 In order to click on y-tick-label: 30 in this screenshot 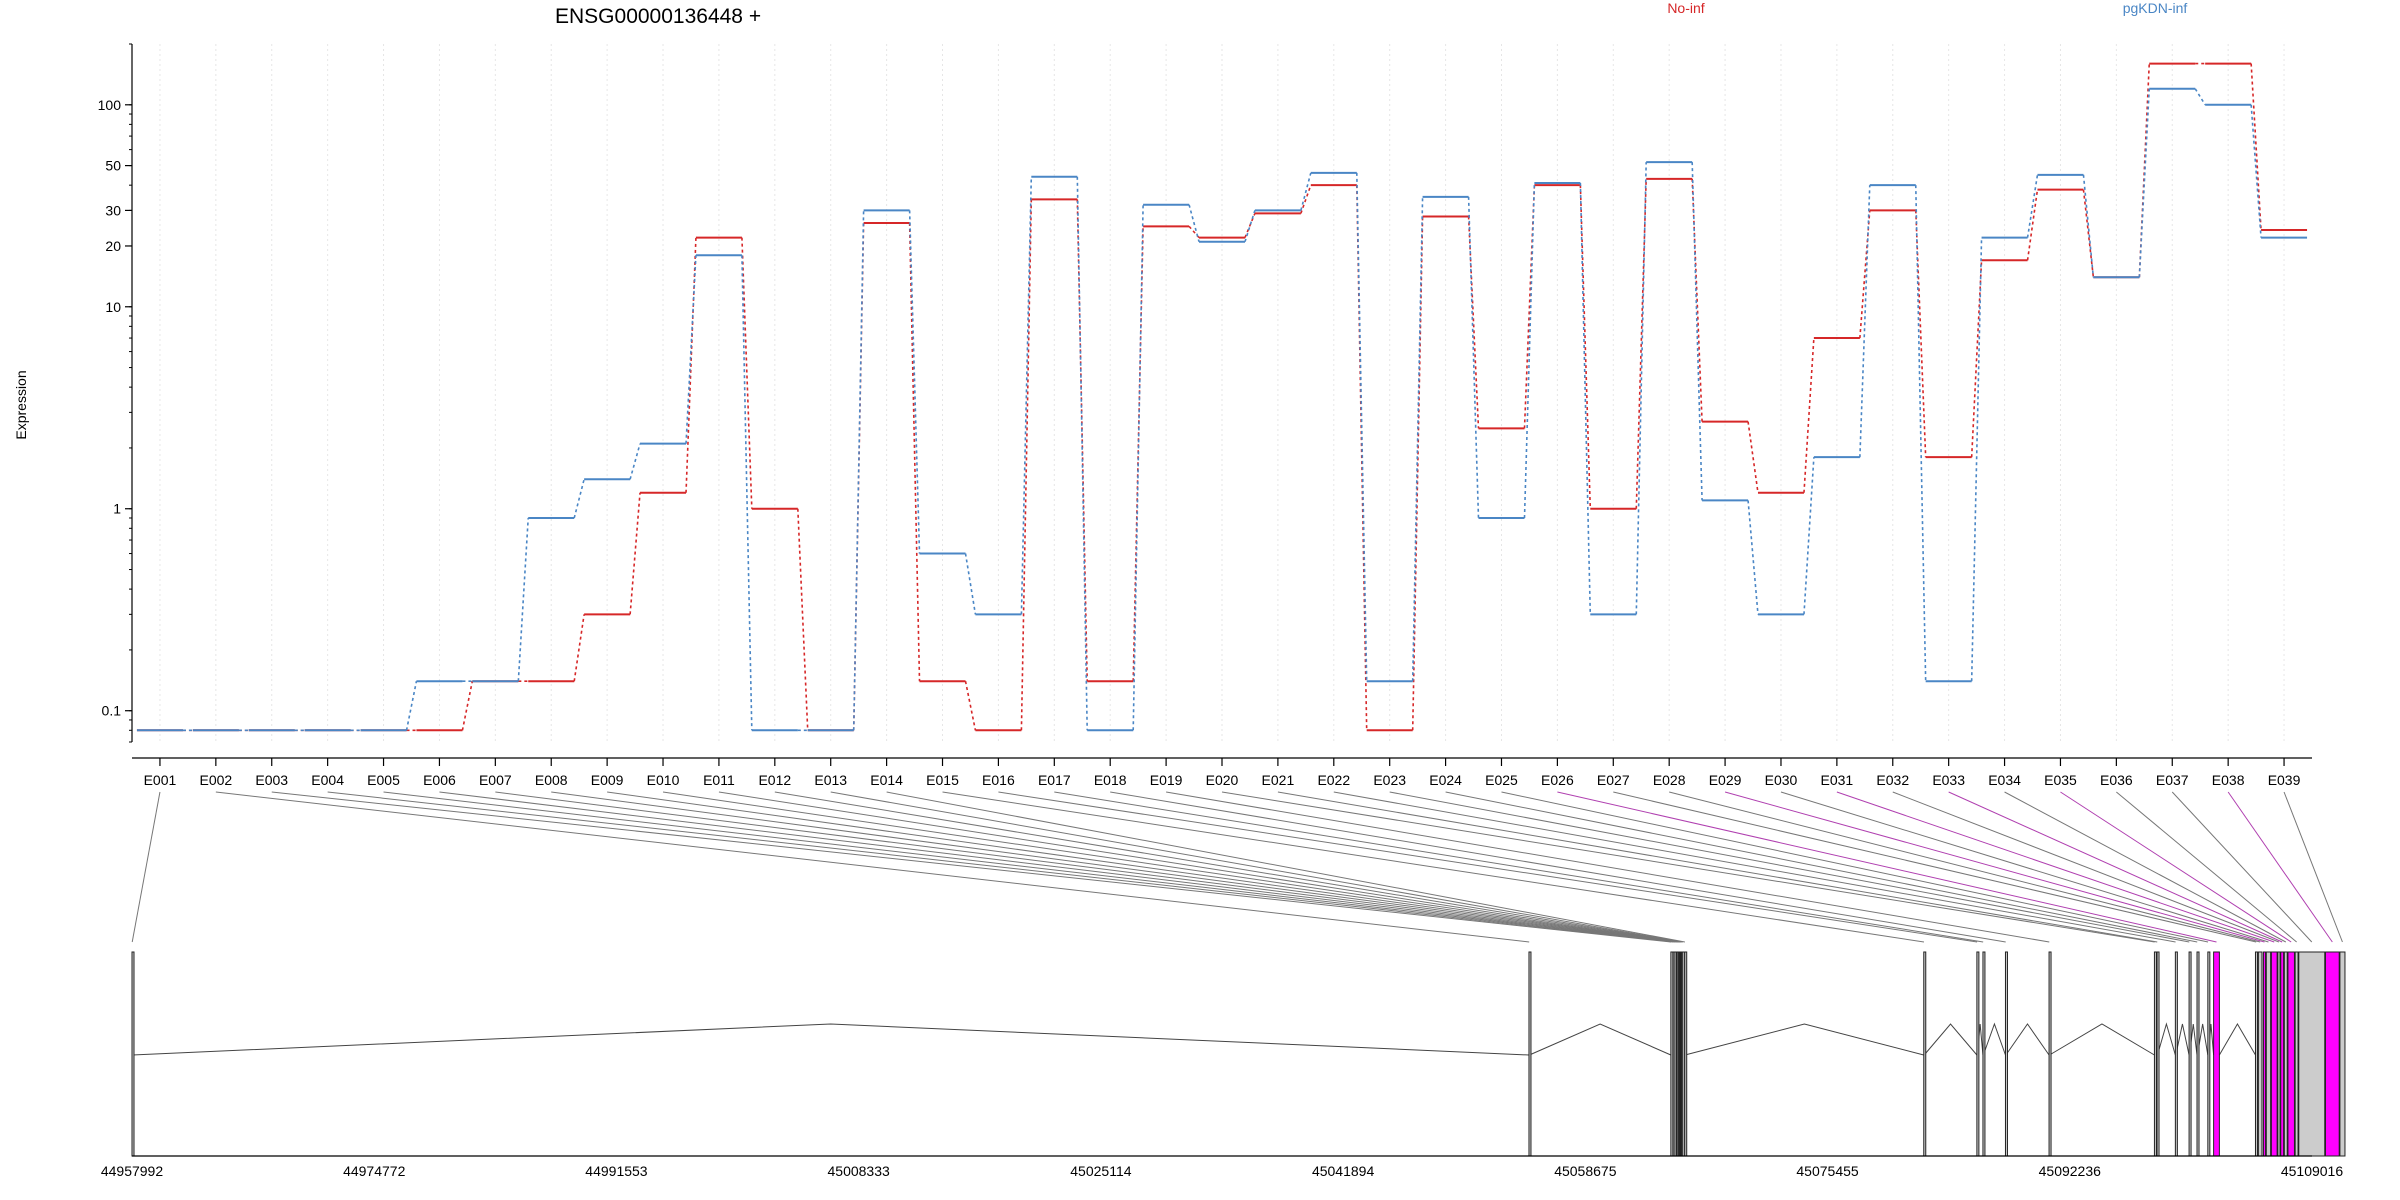, I will do `click(113, 210)`.